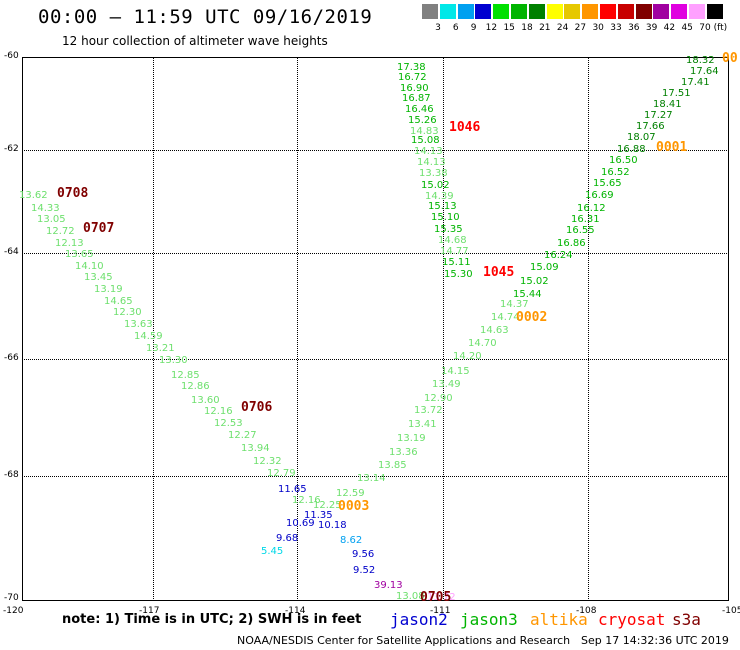 The height and width of the screenshot is (650, 740). Describe the element at coordinates (435, 185) in the screenshot. I see `swh-value-center-track: 15.02` at that location.